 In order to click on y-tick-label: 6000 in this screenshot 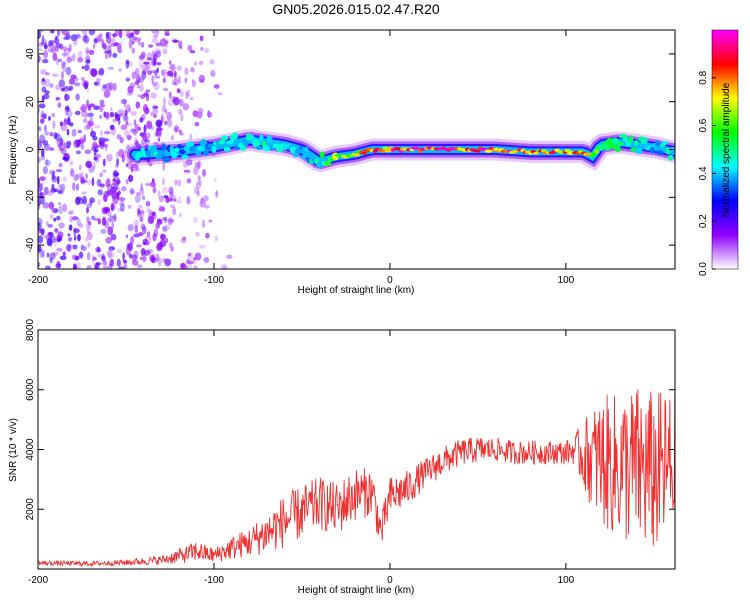, I will do `click(30, 389)`.